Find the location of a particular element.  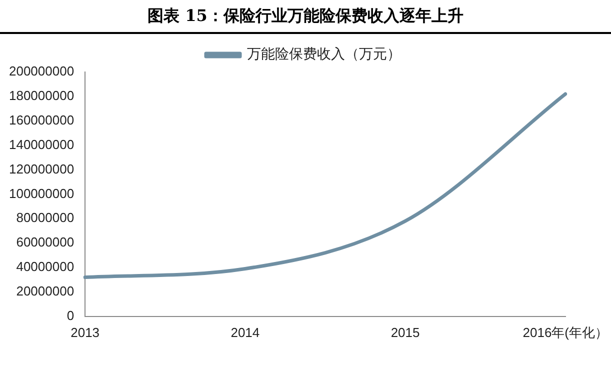

x-tick-label: 2013 is located at coordinates (85, 332).